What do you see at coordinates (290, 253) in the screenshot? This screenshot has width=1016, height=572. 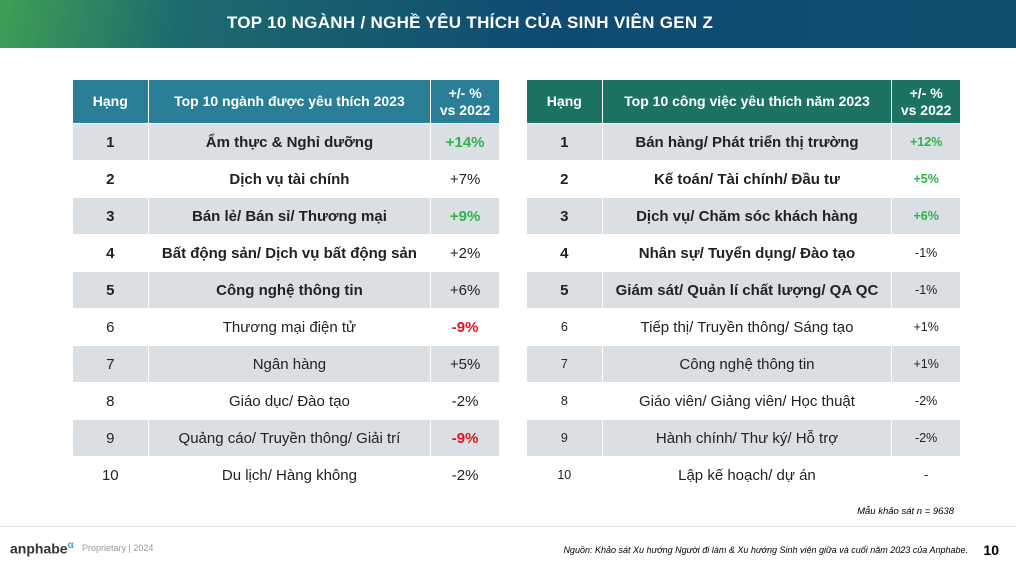 I see `name: Bất động sản/ Dịch vụ bất động sản` at bounding box center [290, 253].